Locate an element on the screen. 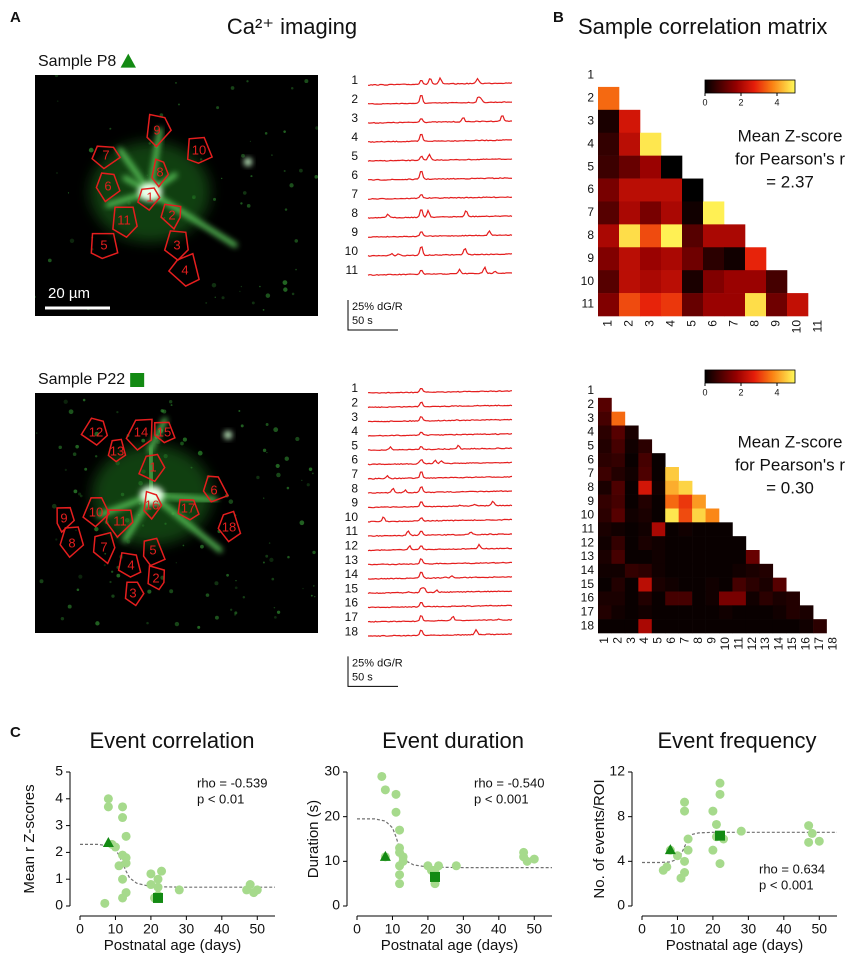 This screenshot has height=955, width=865. colorbar-tick-label: 2 is located at coordinates (740, 392).